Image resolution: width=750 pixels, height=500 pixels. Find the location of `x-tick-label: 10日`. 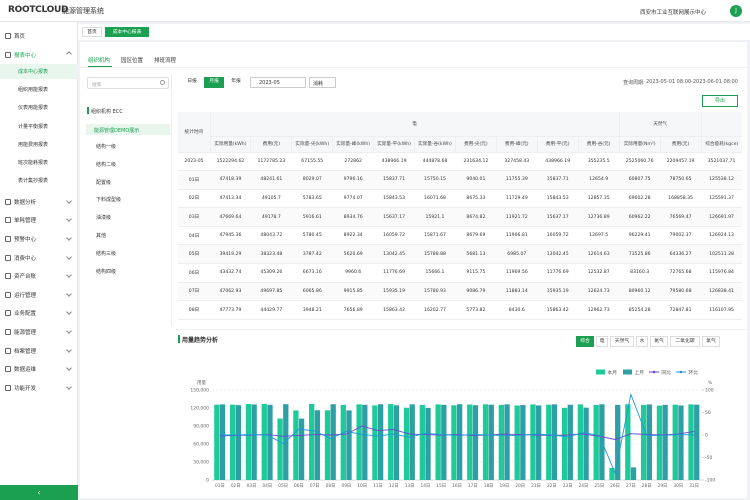

x-tick-label: 10日 is located at coordinates (362, 486).